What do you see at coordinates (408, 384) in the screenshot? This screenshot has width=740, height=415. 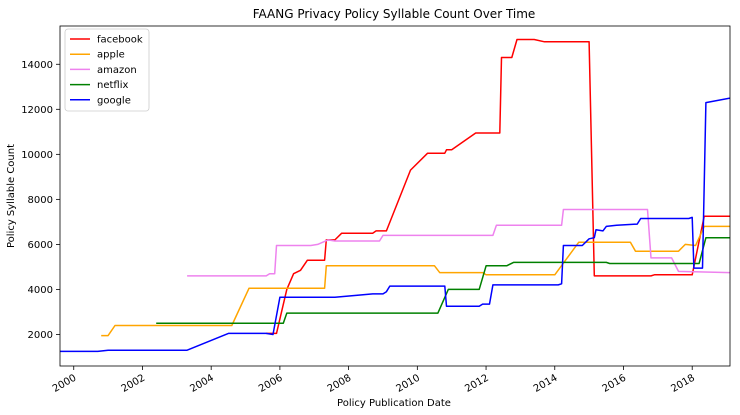 I see `x-tick-label: 2010` at bounding box center [408, 384].